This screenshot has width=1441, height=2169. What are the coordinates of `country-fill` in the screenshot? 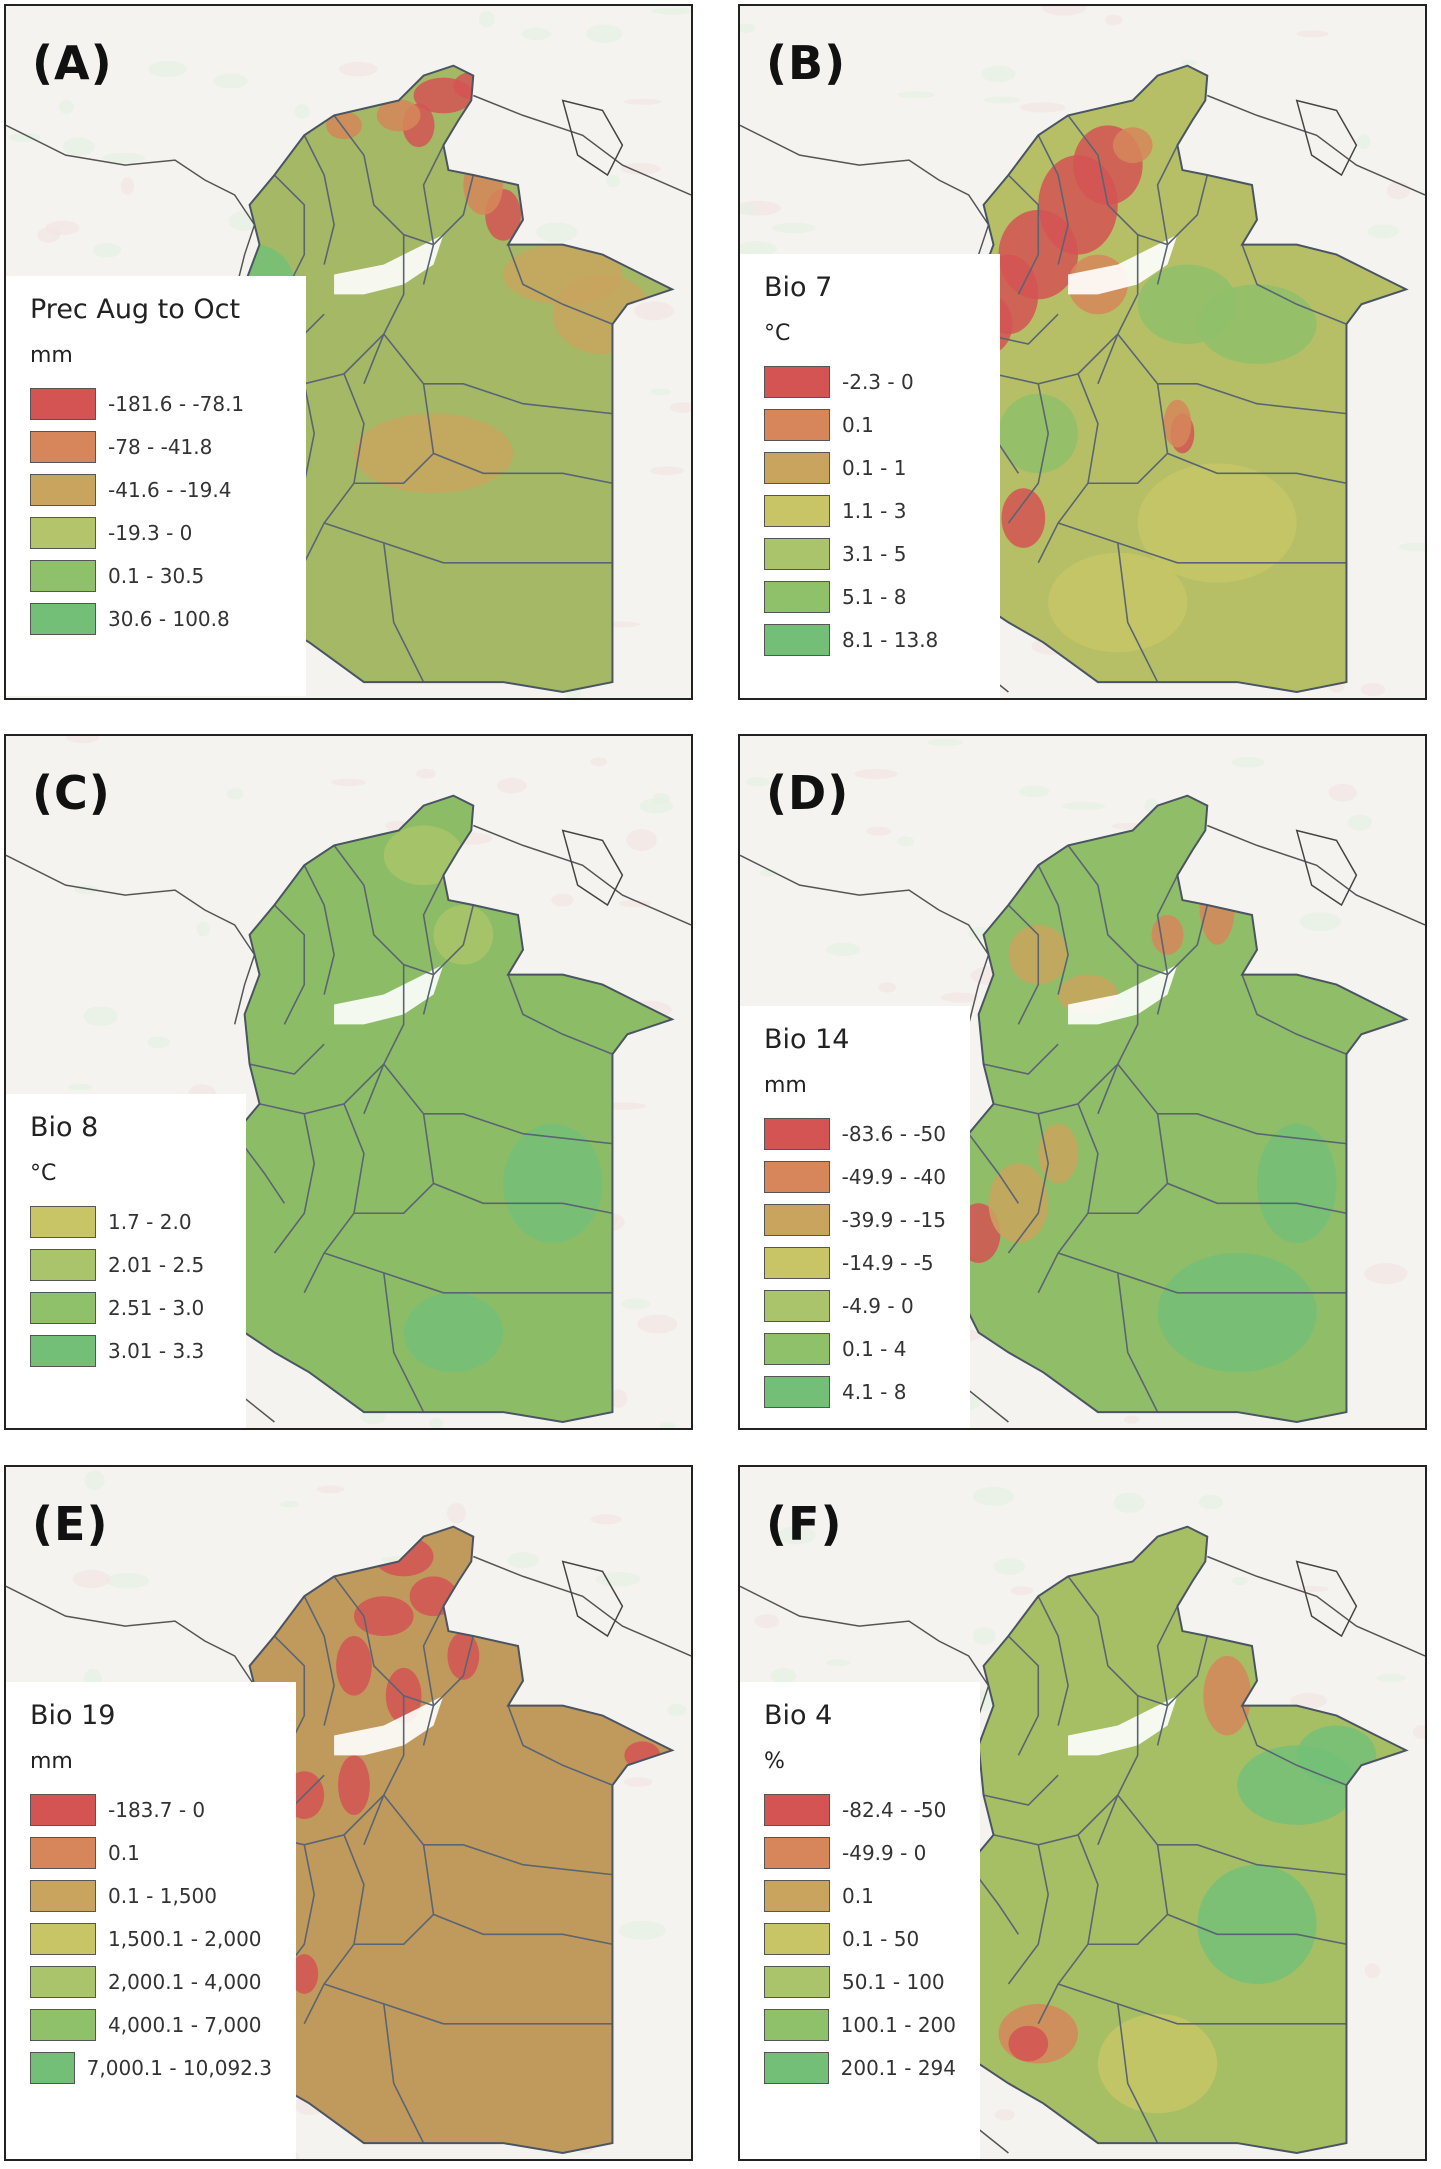 It's located at (433, 1109).